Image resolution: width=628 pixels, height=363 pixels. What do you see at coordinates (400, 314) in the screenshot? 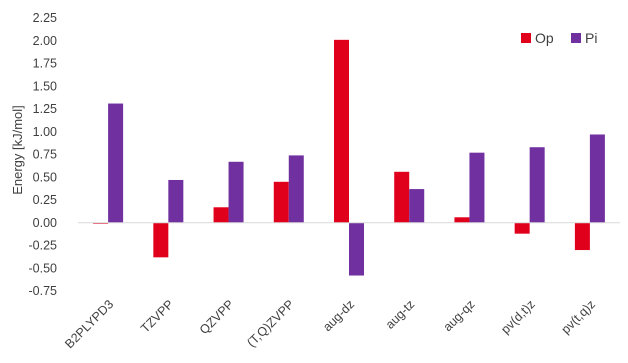
I see `x-tick-label: aug-tz` at bounding box center [400, 314].